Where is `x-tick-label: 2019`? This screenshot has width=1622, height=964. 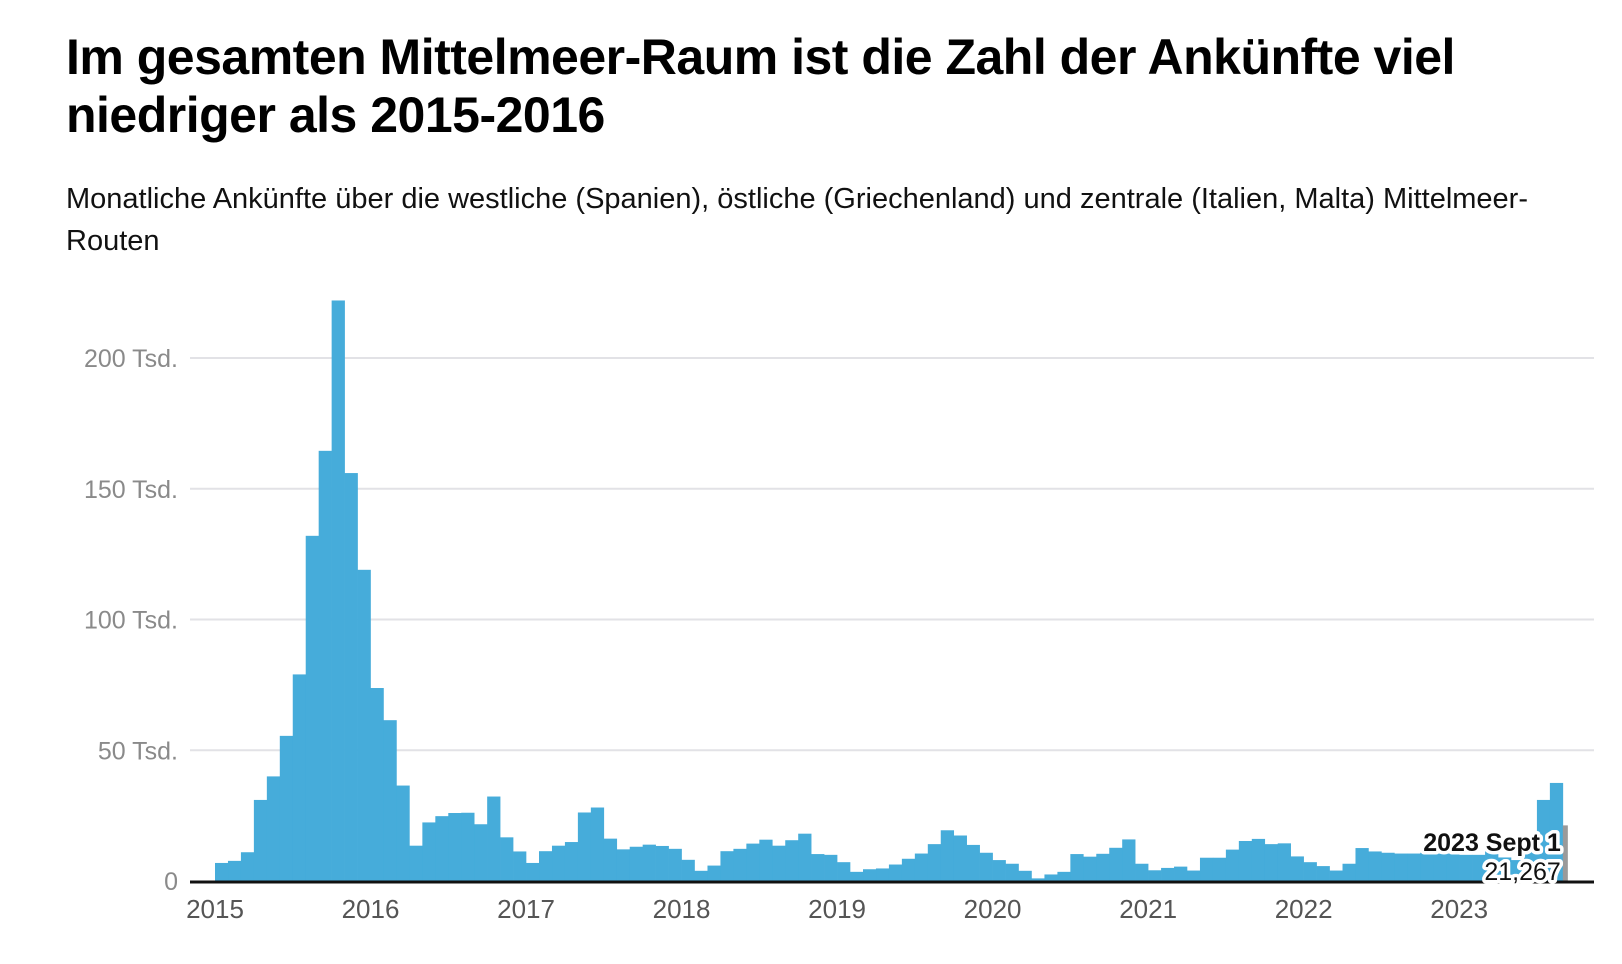 x-tick-label: 2019 is located at coordinates (837, 909).